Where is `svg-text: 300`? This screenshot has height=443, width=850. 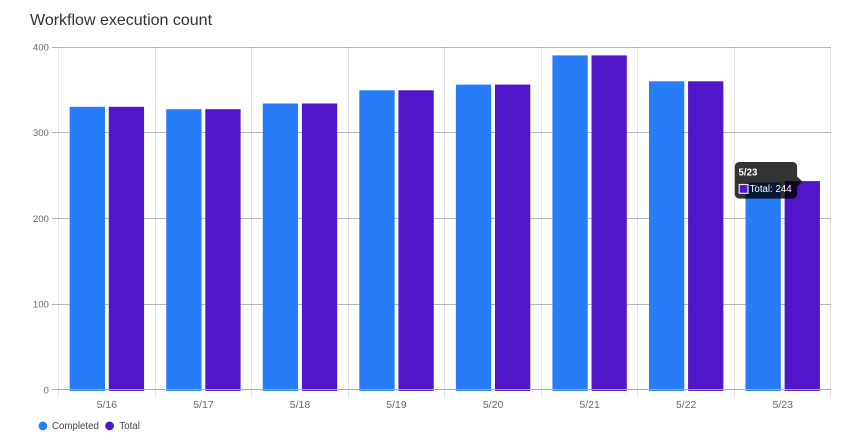
svg-text: 300 is located at coordinates (41, 133).